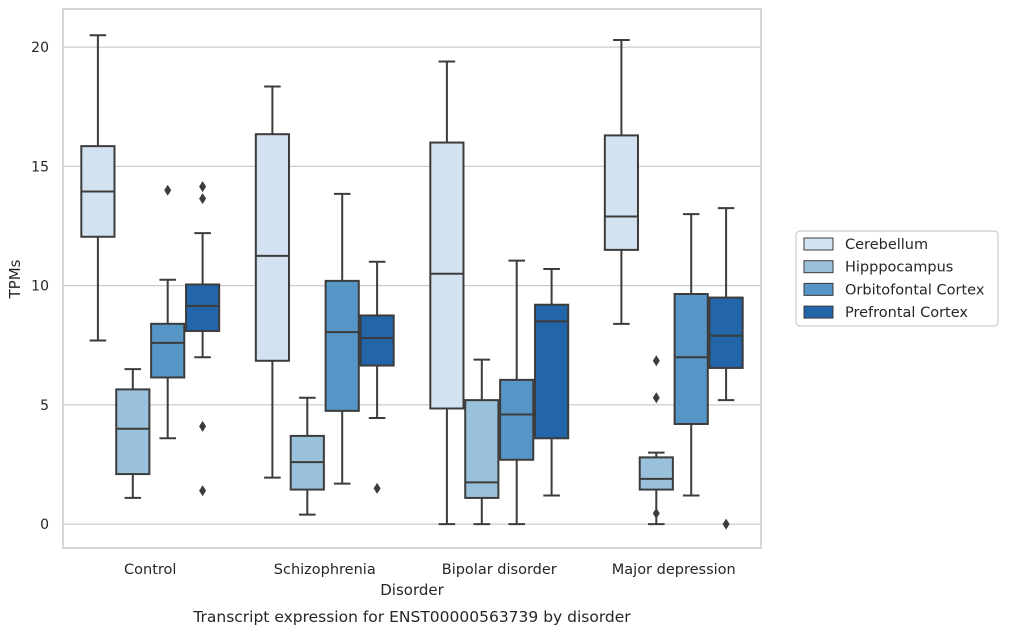 The height and width of the screenshot is (638, 1009). Describe the element at coordinates (412, 590) in the screenshot. I see `x-axis-label: Disorder` at that location.